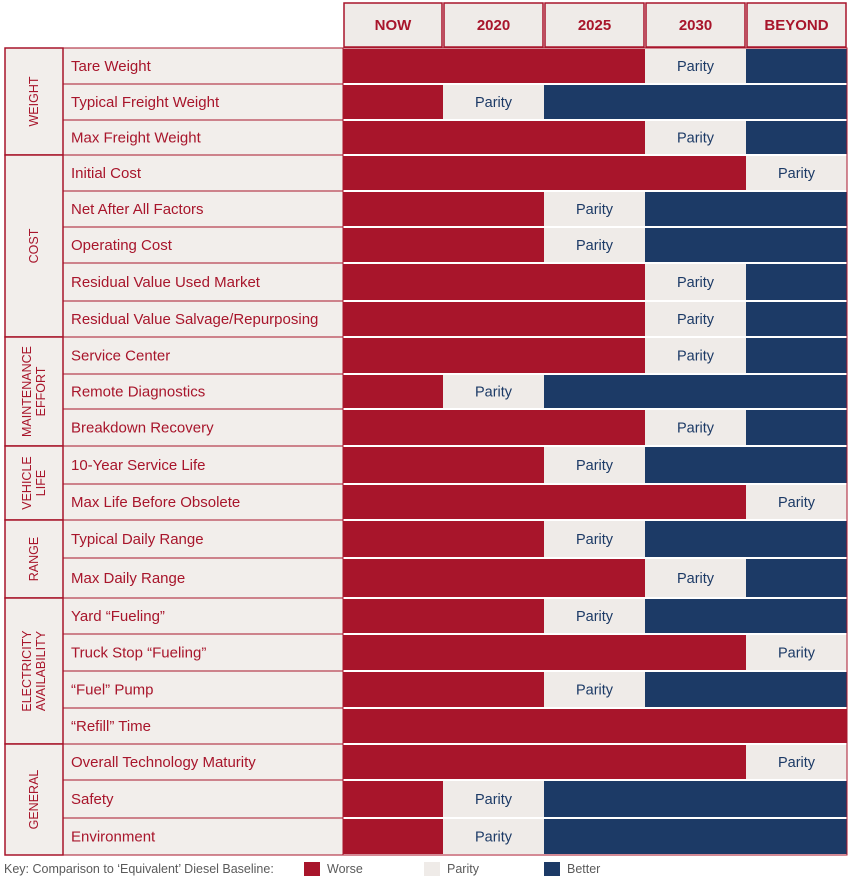 The width and height of the screenshot is (849, 880). I want to click on row-label: Safety, so click(92, 799).